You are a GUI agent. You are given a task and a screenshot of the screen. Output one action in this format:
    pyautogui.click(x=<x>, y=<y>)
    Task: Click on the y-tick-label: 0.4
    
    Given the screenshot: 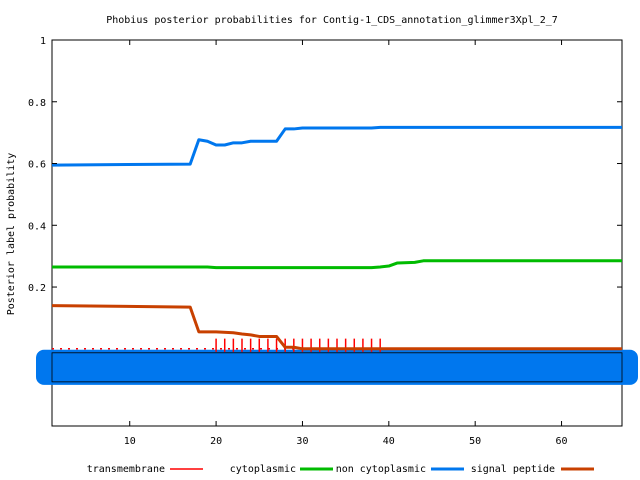 What is the action you would take?
    pyautogui.click(x=37, y=226)
    